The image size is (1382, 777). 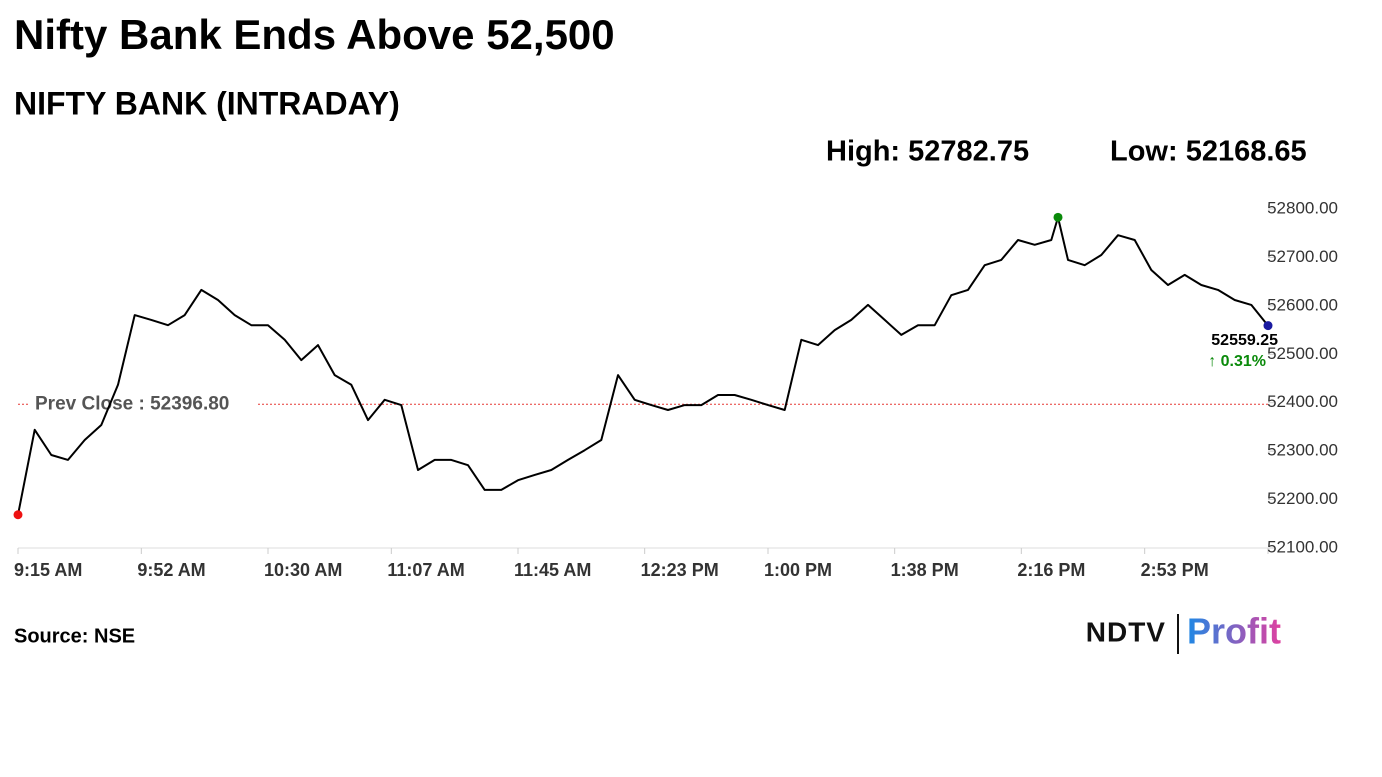 What do you see at coordinates (132, 403) in the screenshot?
I see `prev-close-label: Prev Close : 52396.80` at bounding box center [132, 403].